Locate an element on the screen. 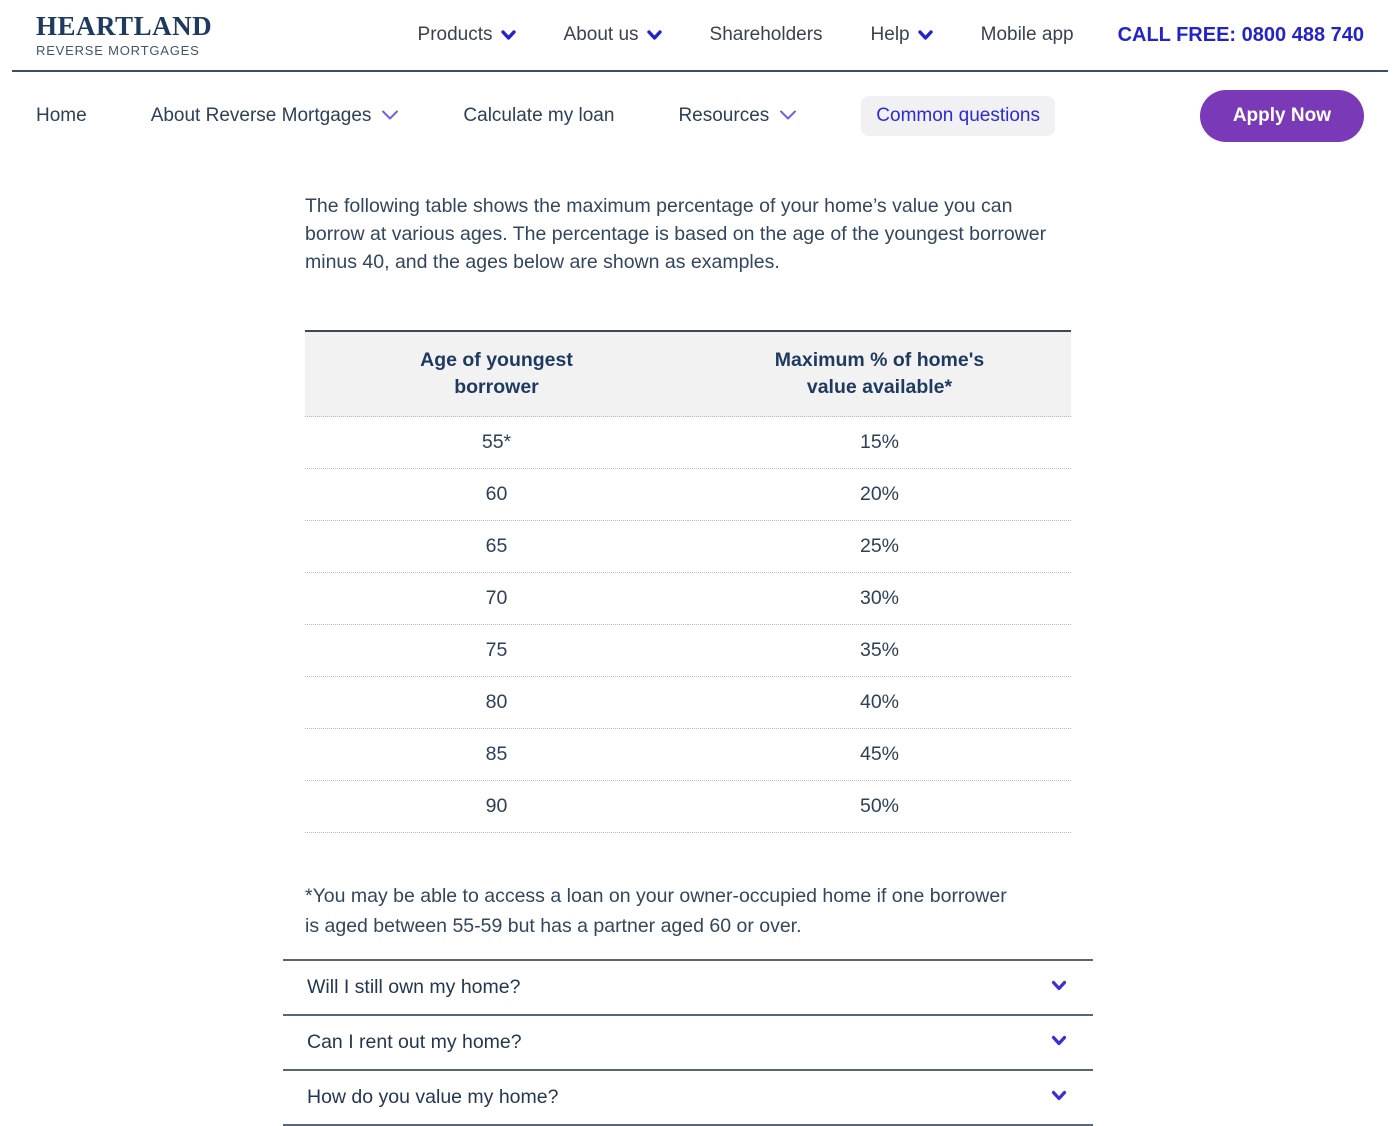 This screenshot has height=1126, width=1400. secondary-nav-item-label: Home is located at coordinates (61, 115).